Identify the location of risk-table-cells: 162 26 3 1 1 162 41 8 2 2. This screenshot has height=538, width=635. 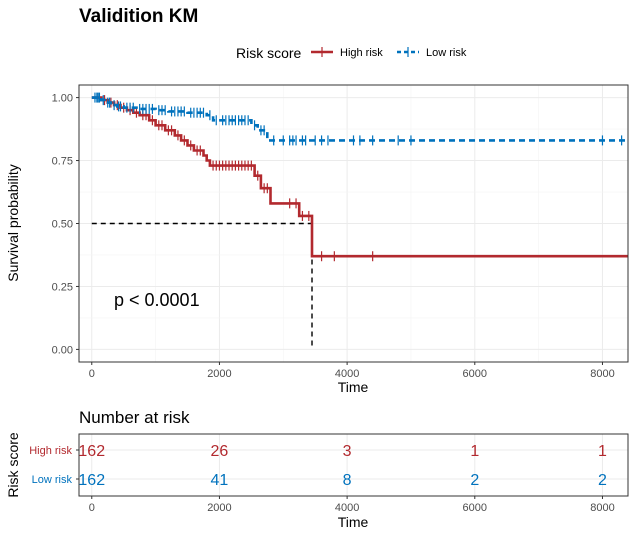
(342, 466).